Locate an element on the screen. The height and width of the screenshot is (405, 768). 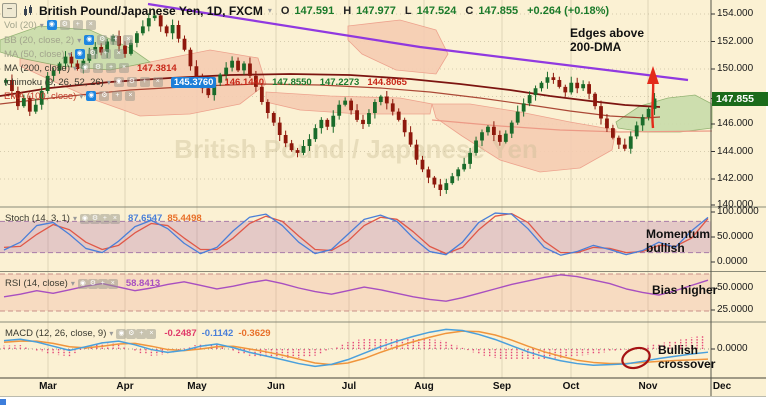
price-axis-label: 152.000 is located at coordinates (735, 41).